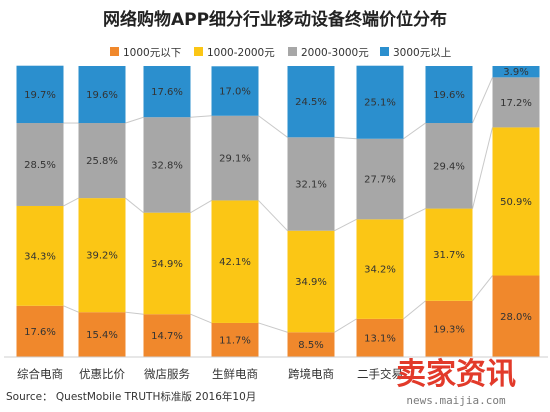  I want to click on category-label: 综合电商, so click(40, 374).